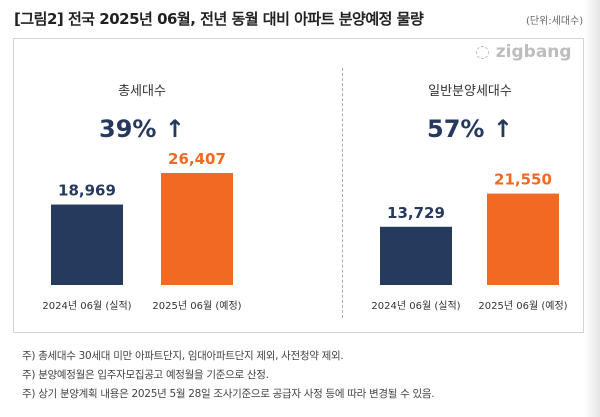 The width and height of the screenshot is (600, 417). I want to click on panel-divider, so click(342, 193).